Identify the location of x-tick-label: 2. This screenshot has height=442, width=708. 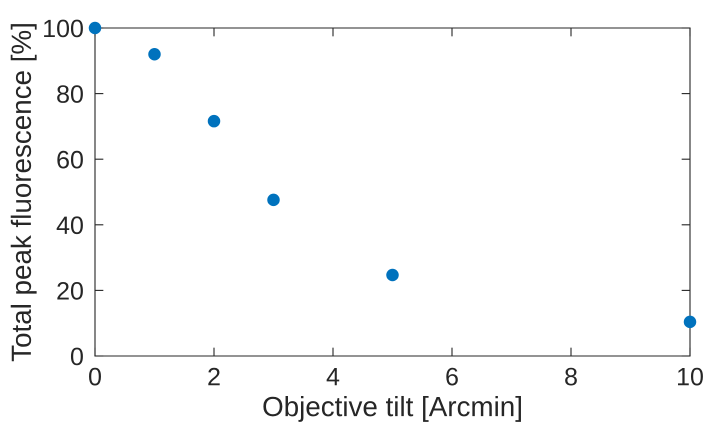
(214, 377).